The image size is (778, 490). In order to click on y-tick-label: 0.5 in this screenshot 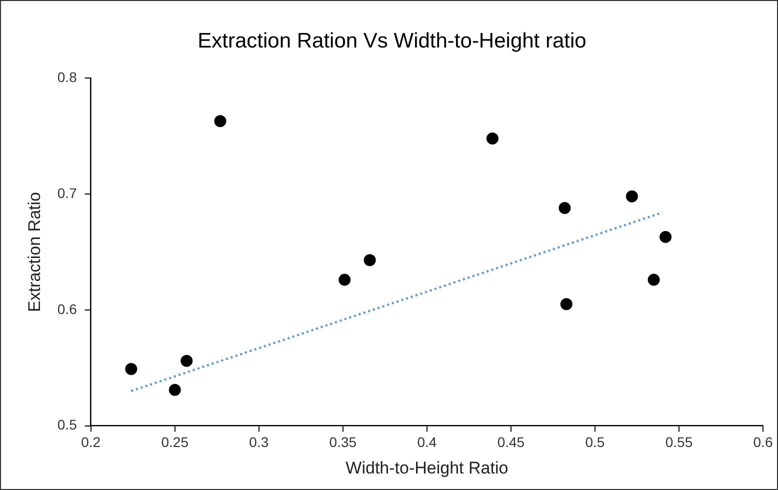, I will do `click(67, 424)`.